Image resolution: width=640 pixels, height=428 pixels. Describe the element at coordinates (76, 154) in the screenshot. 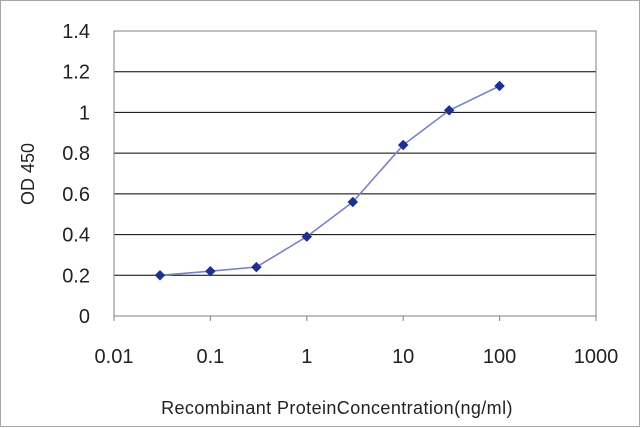

I see `y-tick-label: 0.8` at that location.